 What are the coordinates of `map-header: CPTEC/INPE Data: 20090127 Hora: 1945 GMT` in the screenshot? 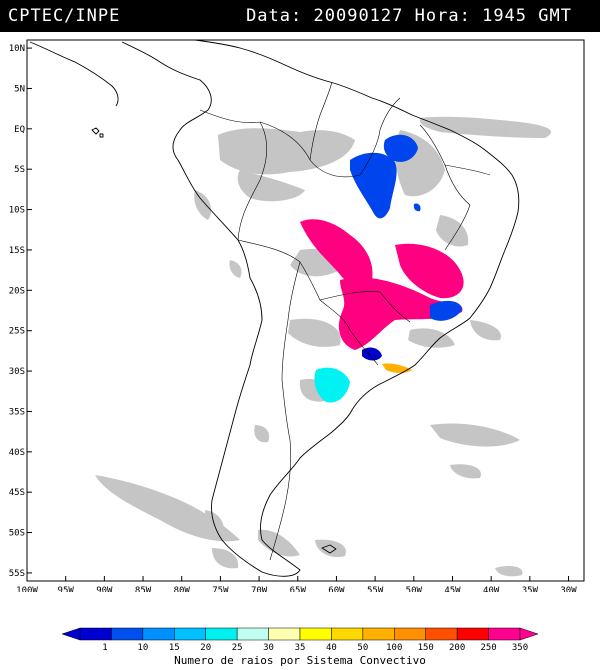 It's located at (300, 16).